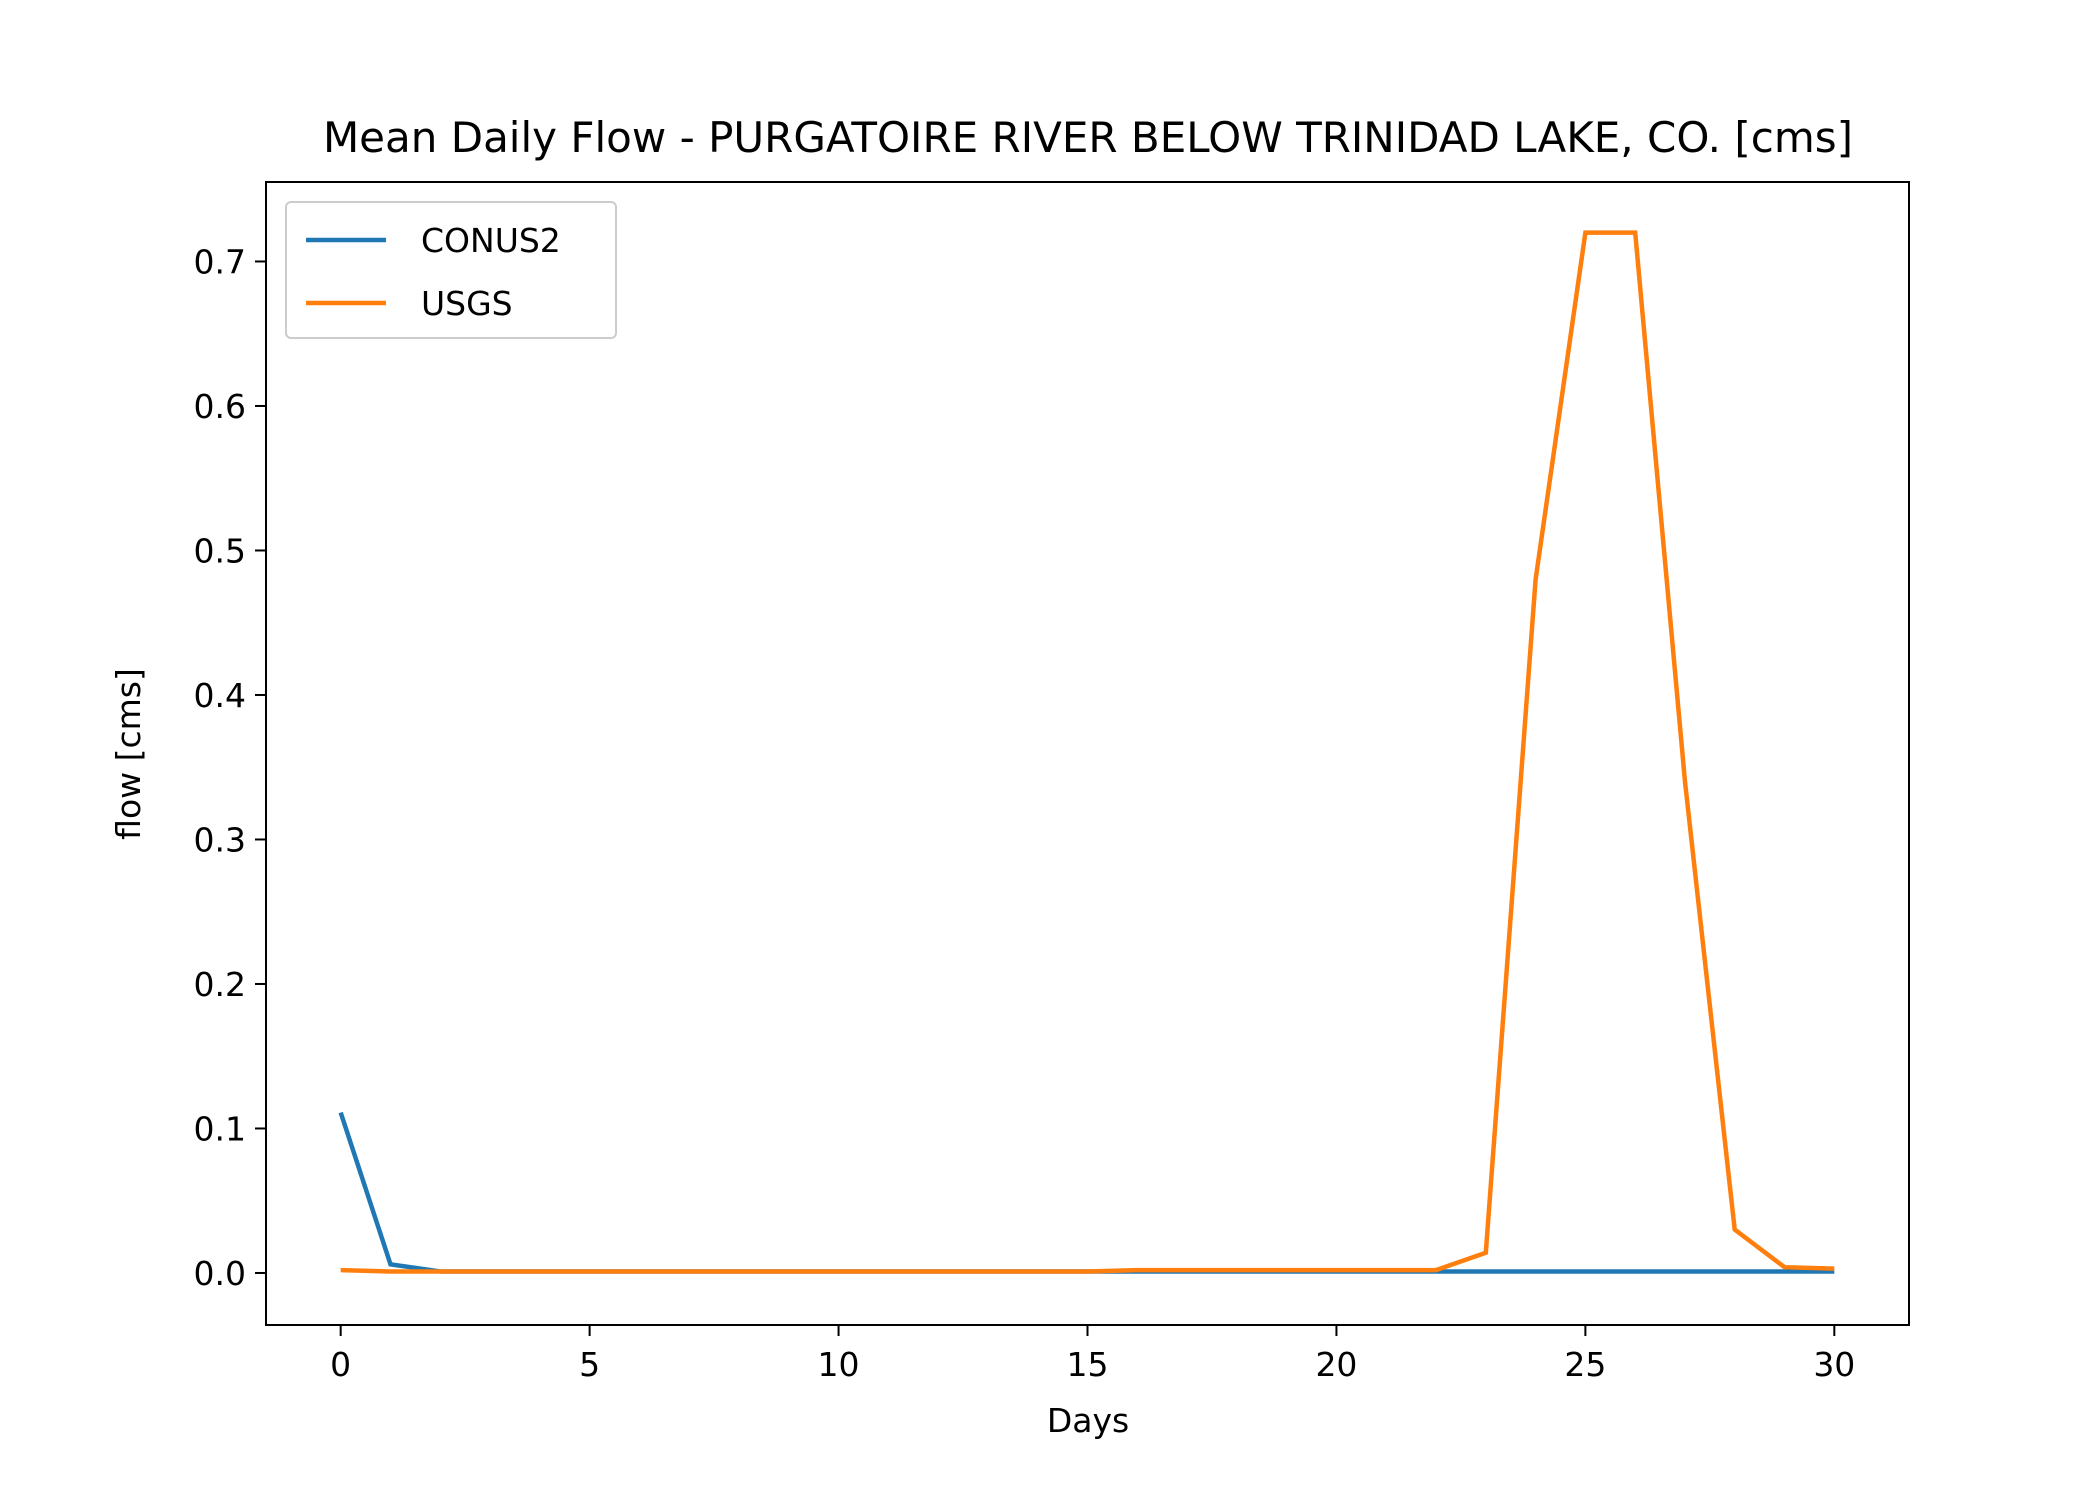 This screenshot has height=1500, width=2100. What do you see at coordinates (220, 1273) in the screenshot?
I see `y-tick-label: 0.0` at bounding box center [220, 1273].